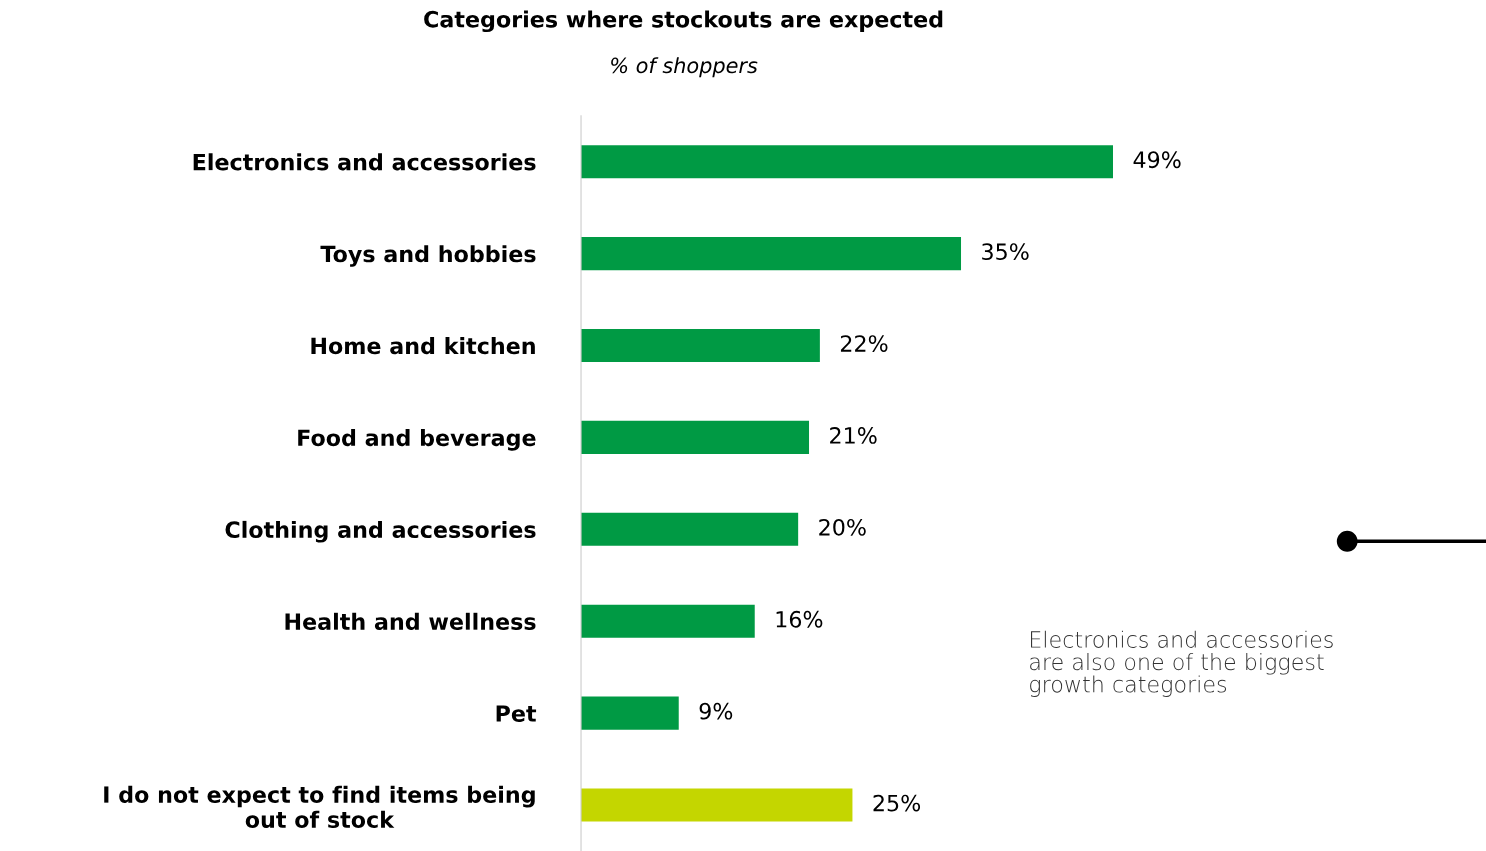  Describe the element at coordinates (1005, 252) in the screenshot. I see `data-label: 35%` at that location.